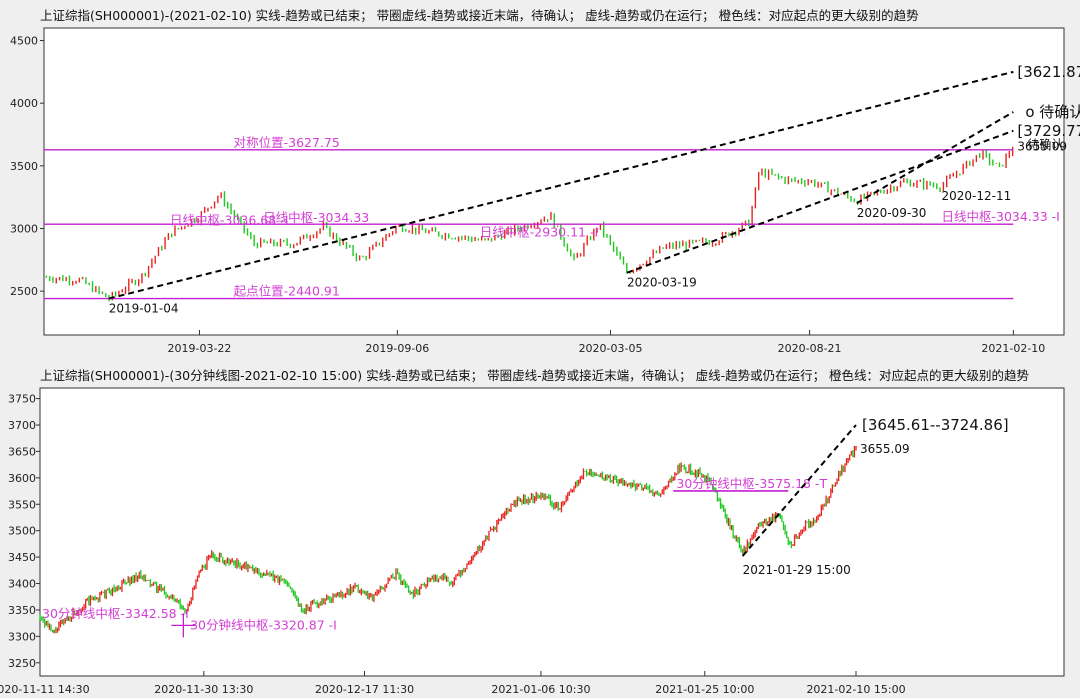 The height and width of the screenshot is (698, 1080). I want to click on y-tick-label: 3750, so click(22, 399).